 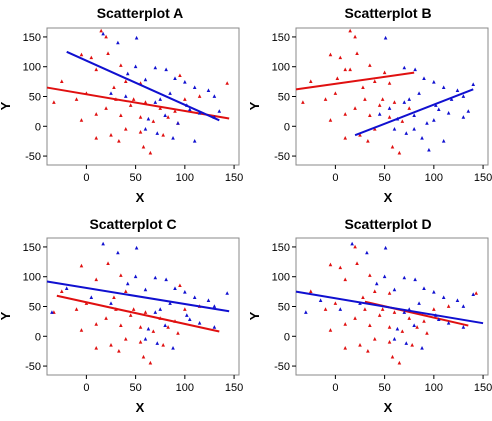 What do you see at coordinates (86, 178) in the screenshot?
I see `x-tick-label: 0` at bounding box center [86, 178].